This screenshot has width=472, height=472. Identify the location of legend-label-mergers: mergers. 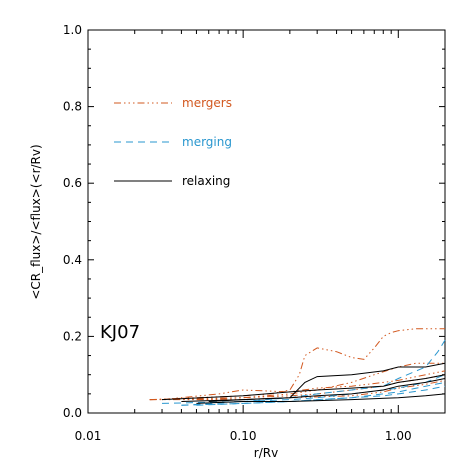
(207, 103).